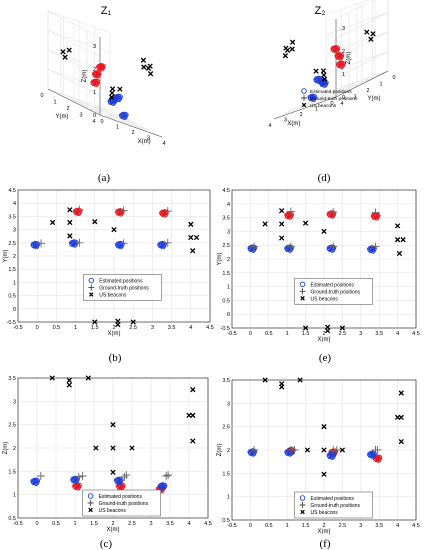 The height and width of the screenshot is (550, 427). I want to click on floor-gridline, so click(79, 100).